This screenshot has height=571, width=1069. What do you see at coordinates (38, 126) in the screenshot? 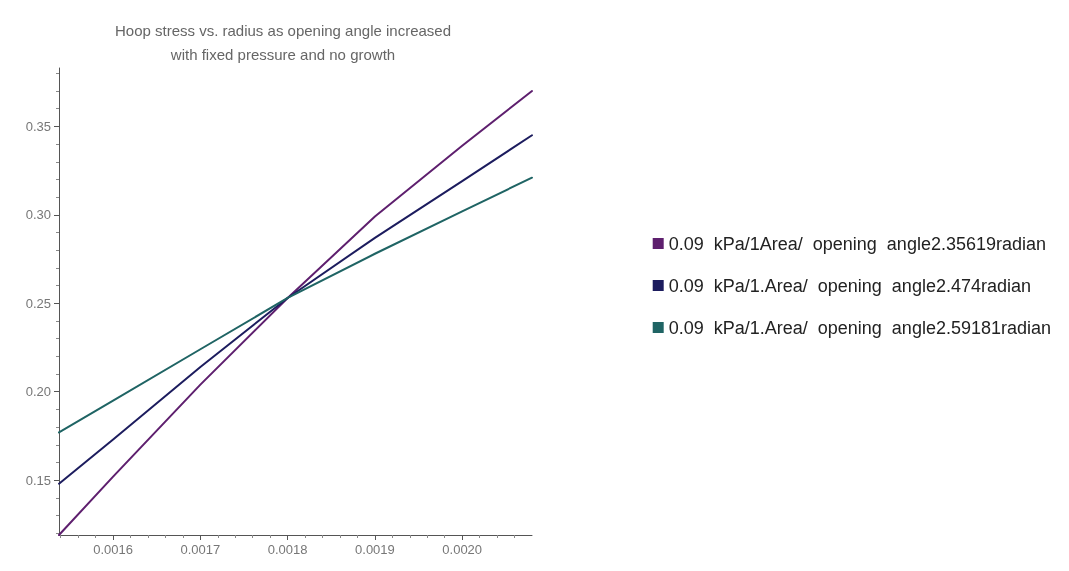
I see `y-tick-label: 0.35` at bounding box center [38, 126].